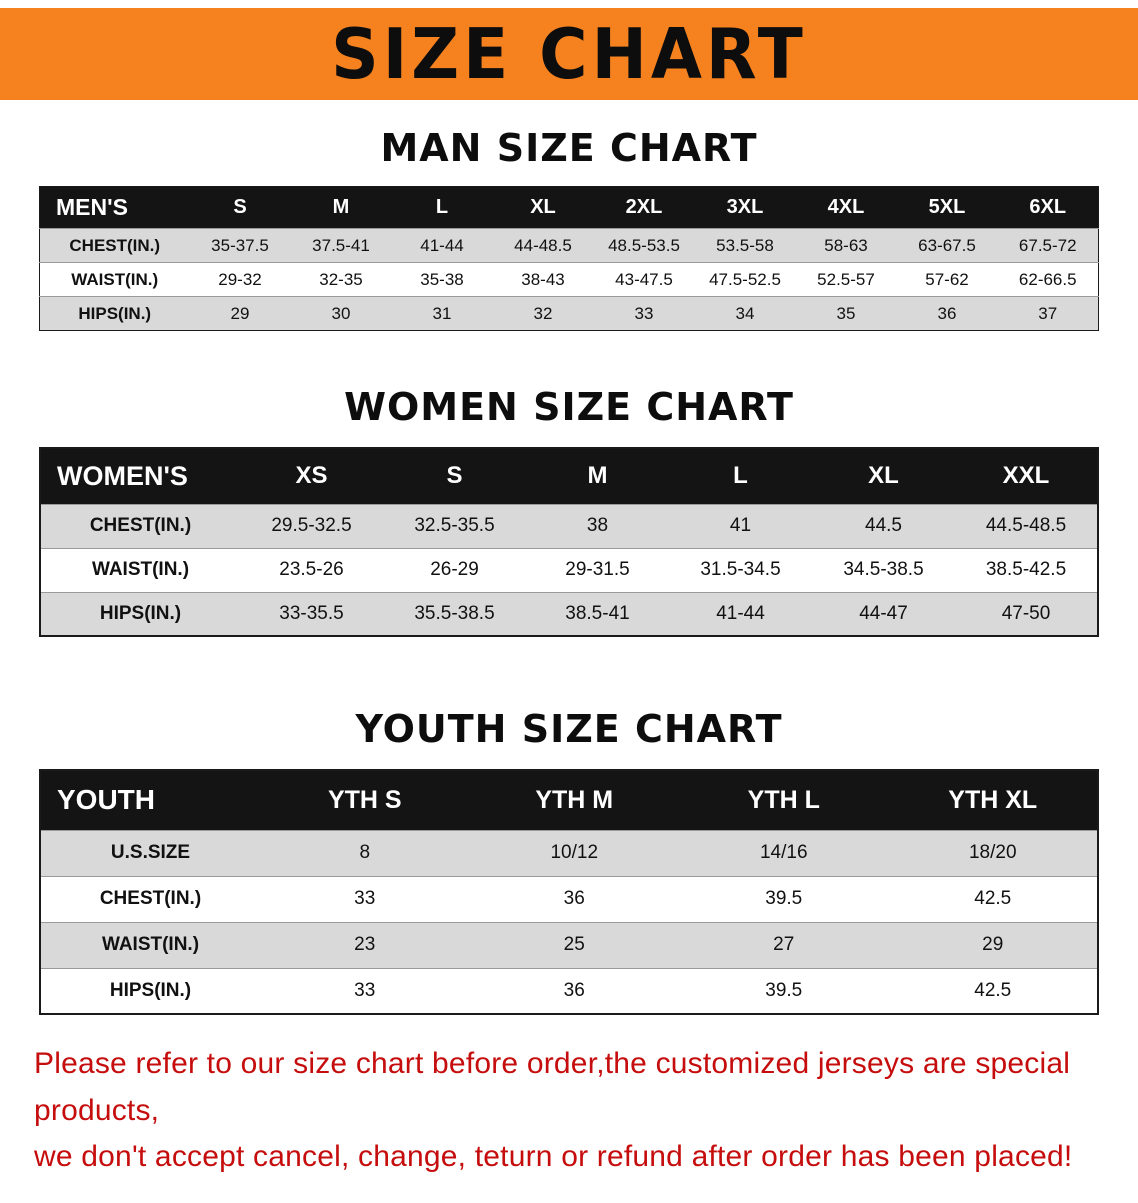 The image size is (1138, 1203). What do you see at coordinates (1026, 476) in the screenshot?
I see `size-header-cell: XXL` at bounding box center [1026, 476].